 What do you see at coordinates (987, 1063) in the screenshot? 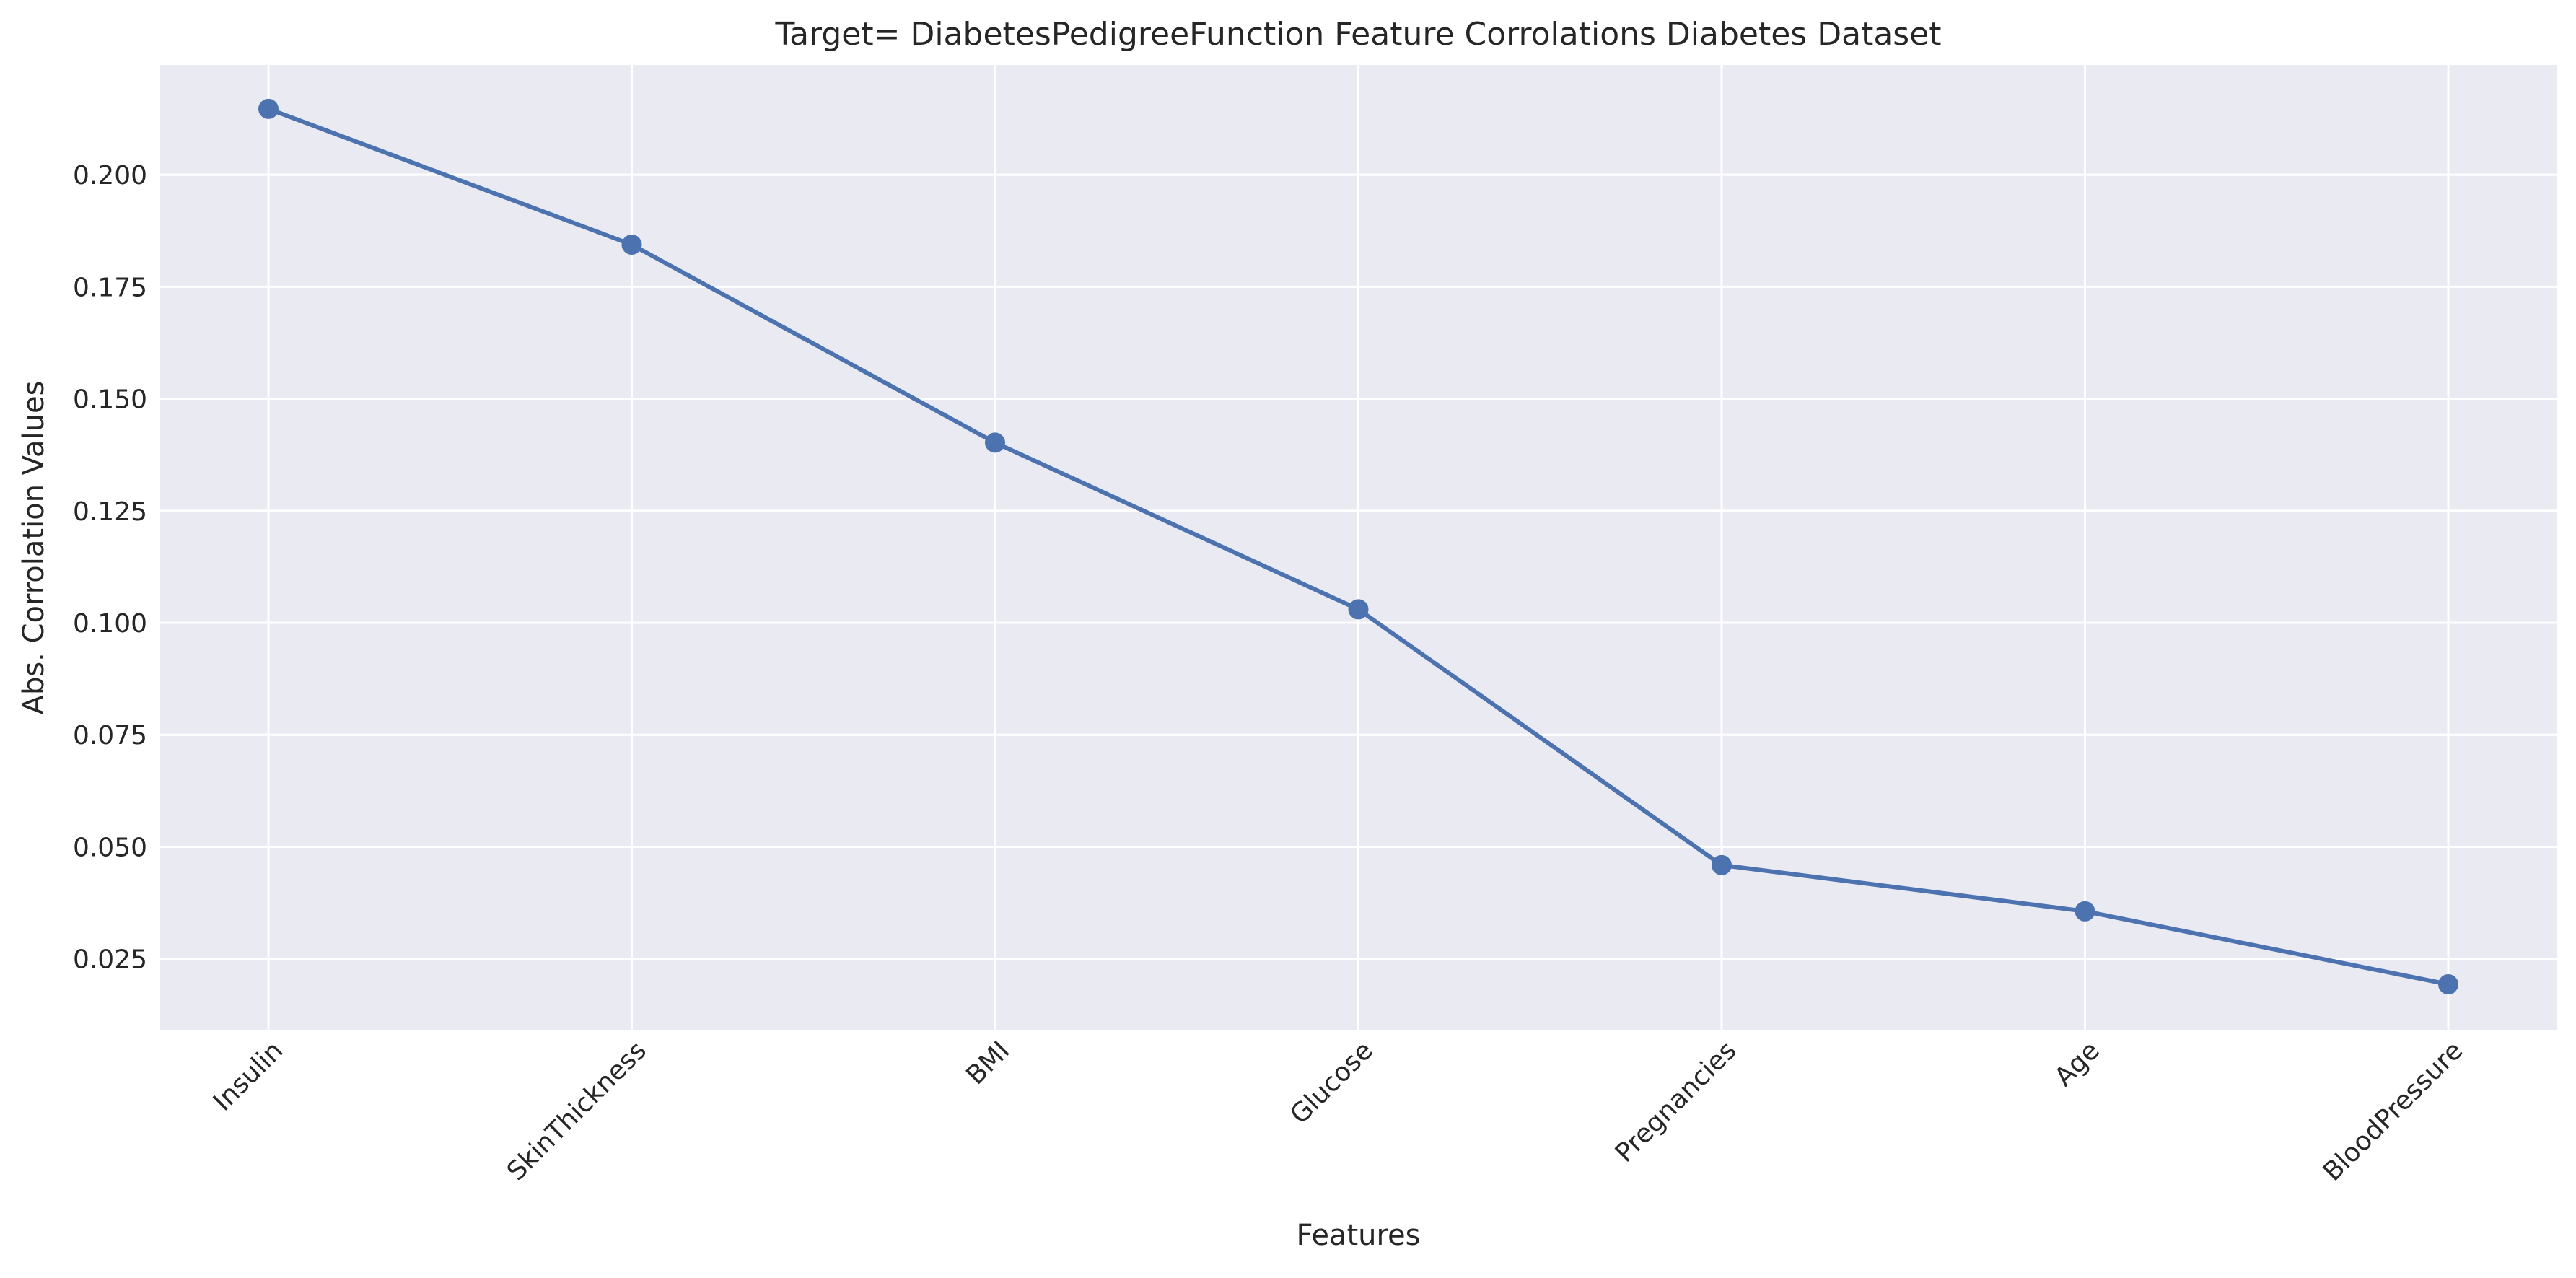
I see `x-tick-label: BMI` at bounding box center [987, 1063].